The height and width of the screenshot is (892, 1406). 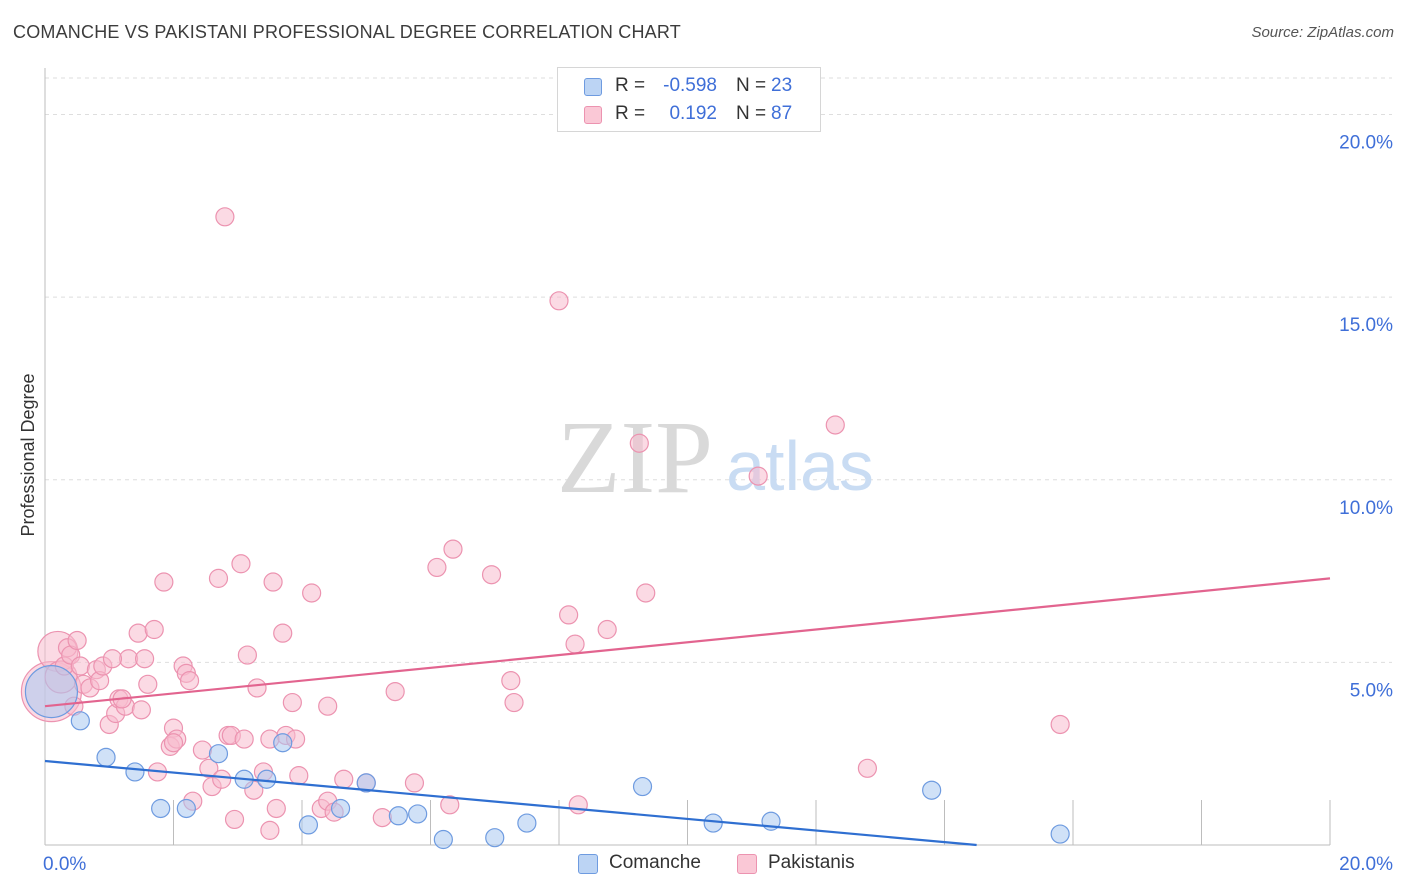 I want to click on n-value: 23, so click(x=782, y=85).